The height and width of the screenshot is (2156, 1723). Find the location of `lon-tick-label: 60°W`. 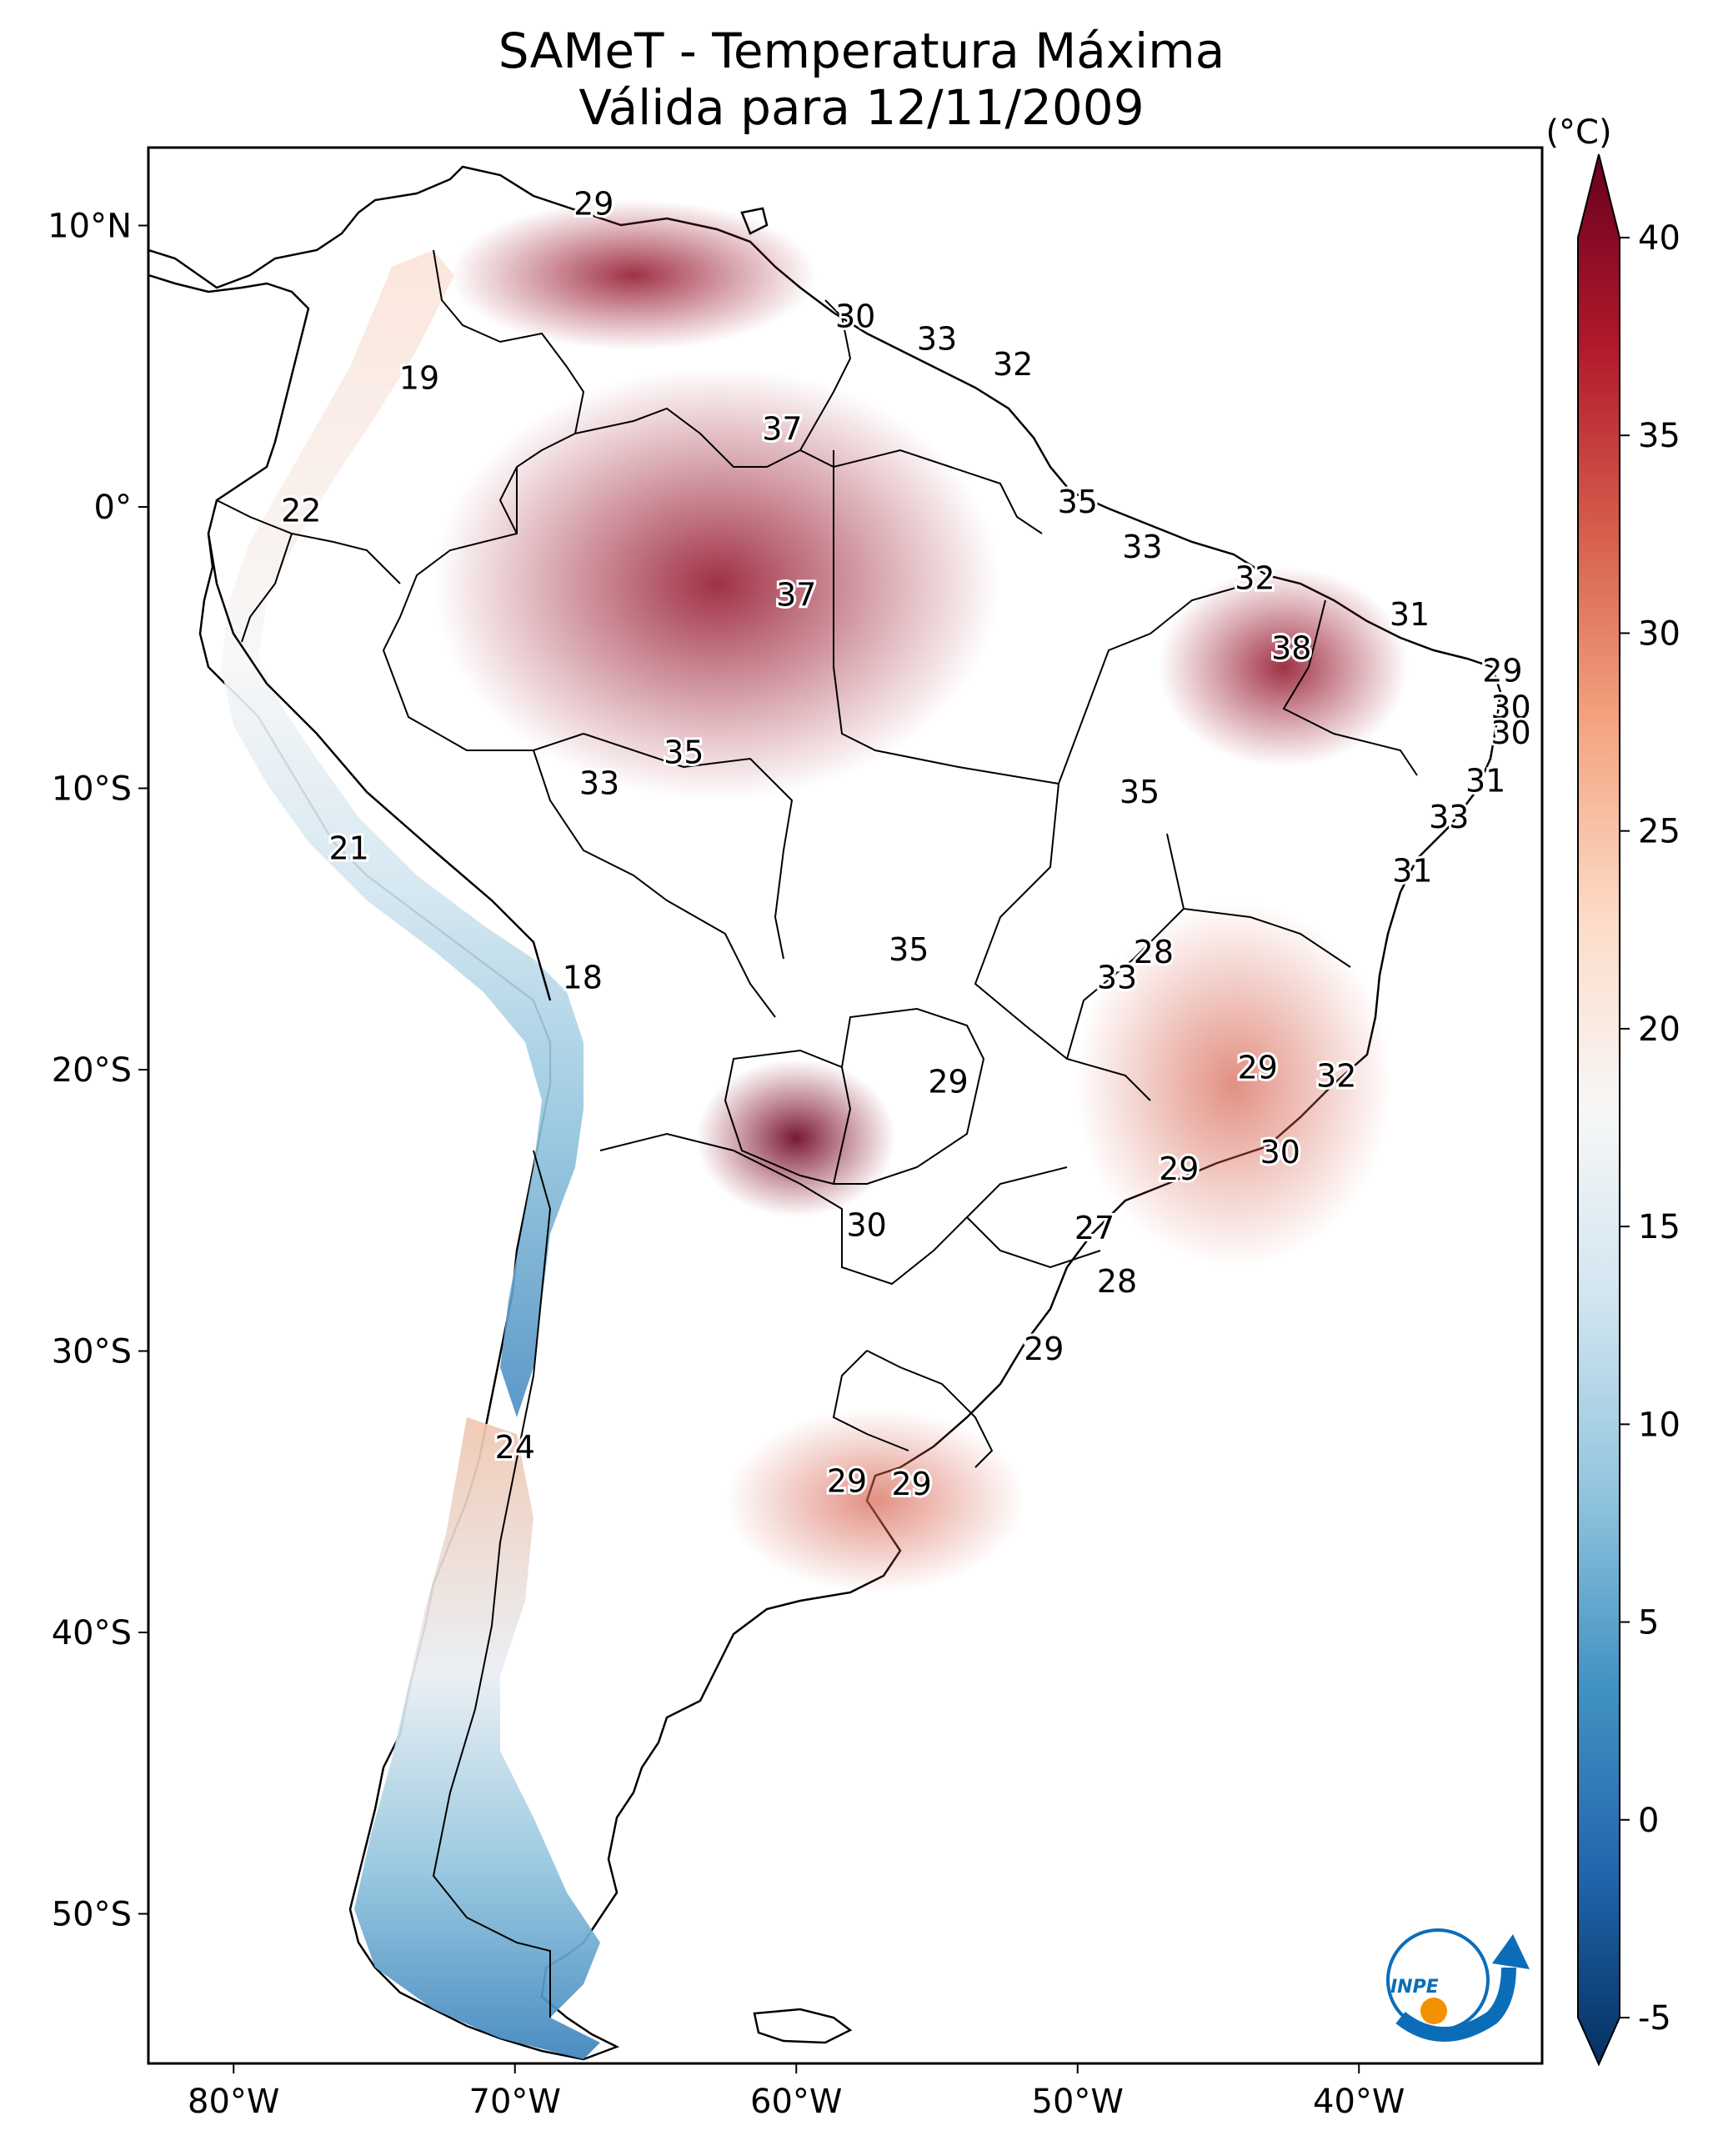

lon-tick-label: 60°W is located at coordinates (796, 2102).